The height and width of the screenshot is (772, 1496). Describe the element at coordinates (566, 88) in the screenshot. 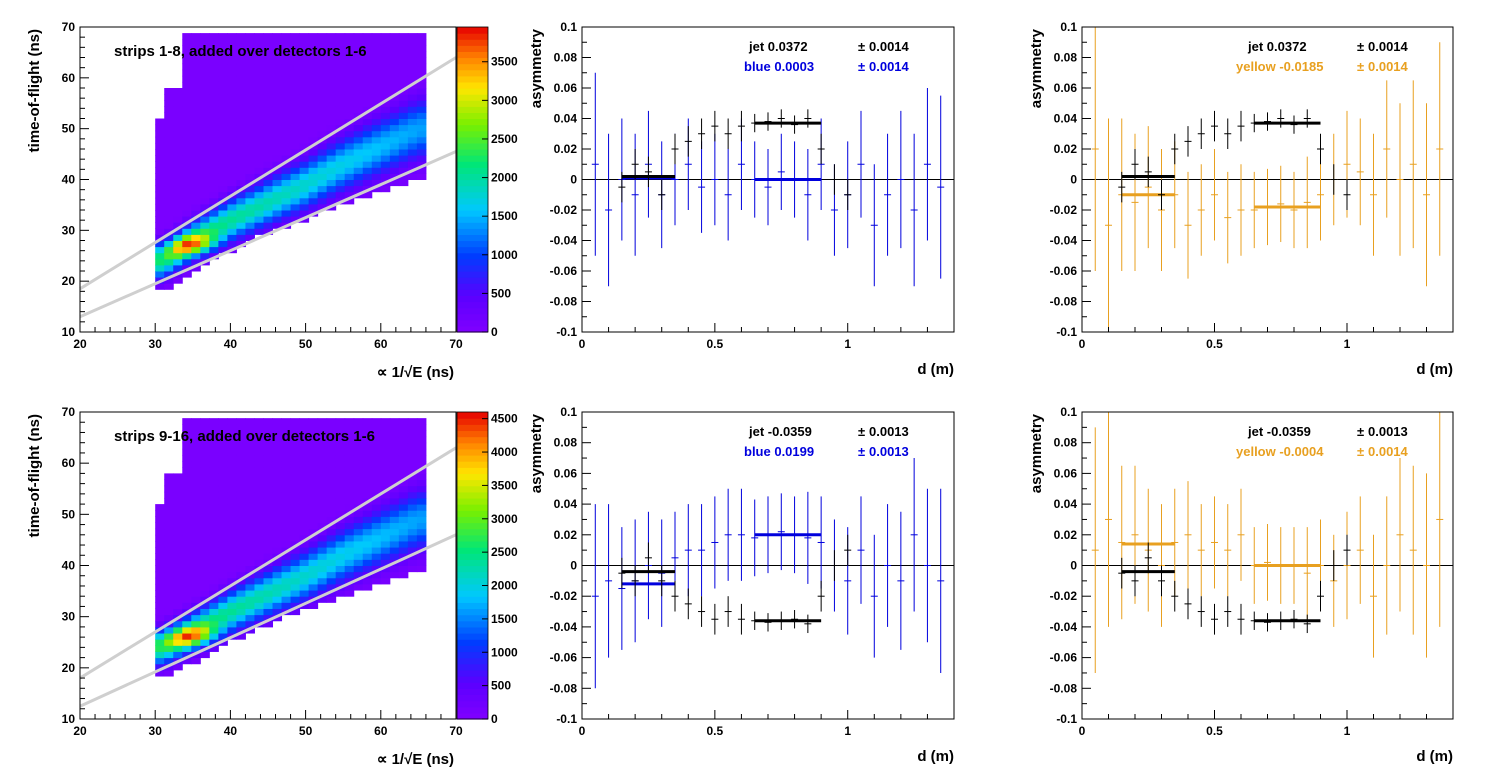

I see `y-tick-label: 0.06` at that location.